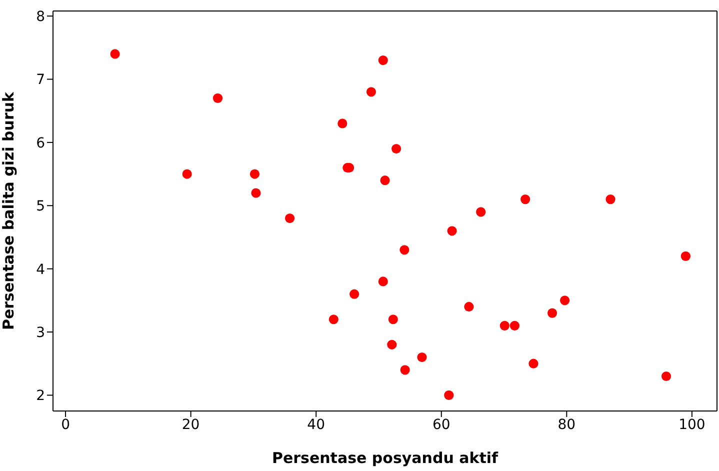  I want to click on y-tick-label: 2, so click(40, 396).